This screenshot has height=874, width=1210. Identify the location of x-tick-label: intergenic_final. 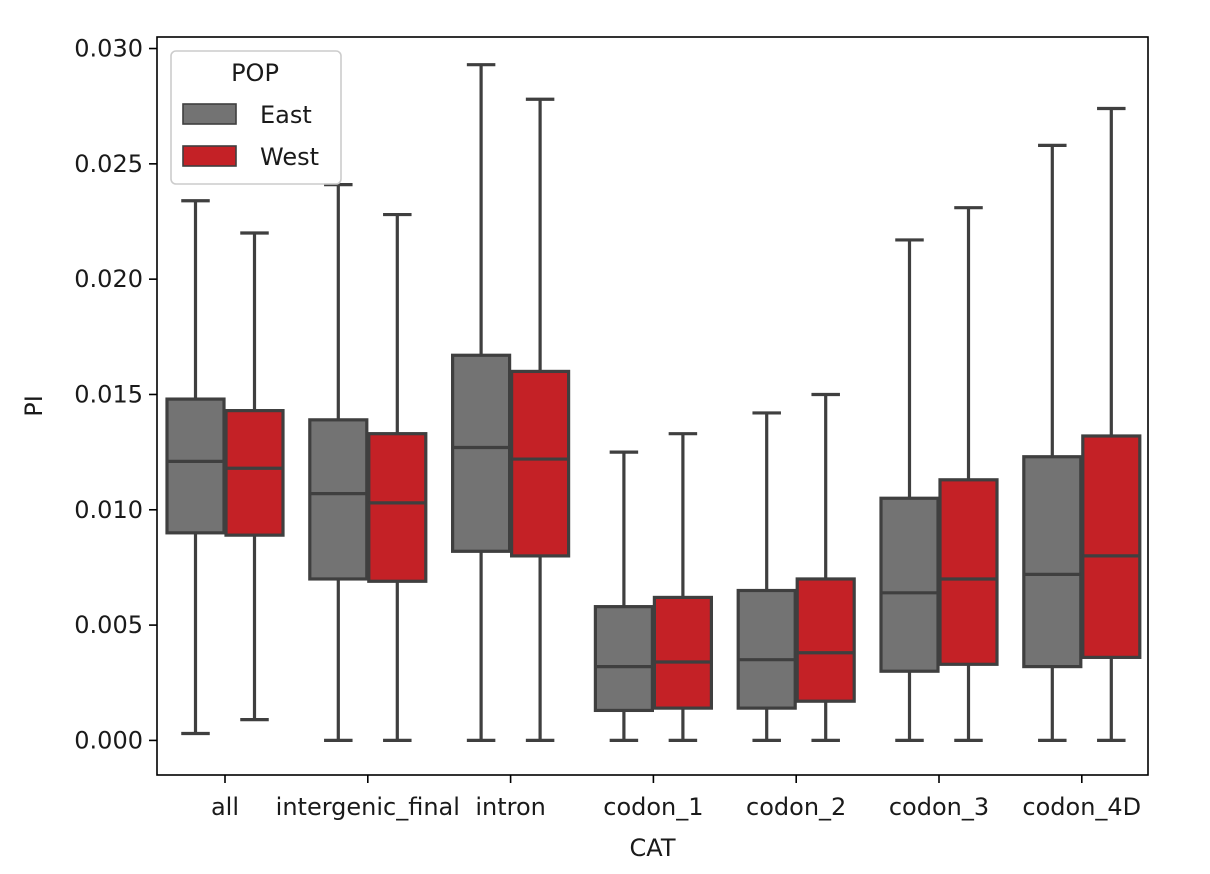
(368, 807).